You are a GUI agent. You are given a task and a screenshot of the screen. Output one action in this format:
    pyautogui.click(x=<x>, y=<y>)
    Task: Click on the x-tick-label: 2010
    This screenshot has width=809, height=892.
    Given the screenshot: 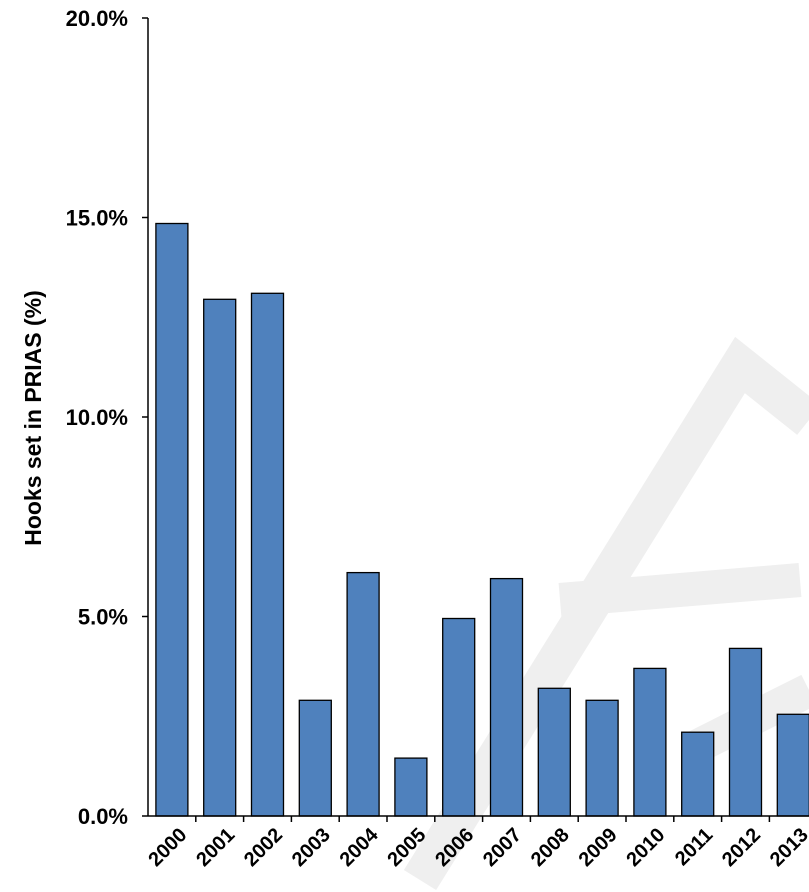 What is the action you would take?
    pyautogui.click(x=645, y=847)
    